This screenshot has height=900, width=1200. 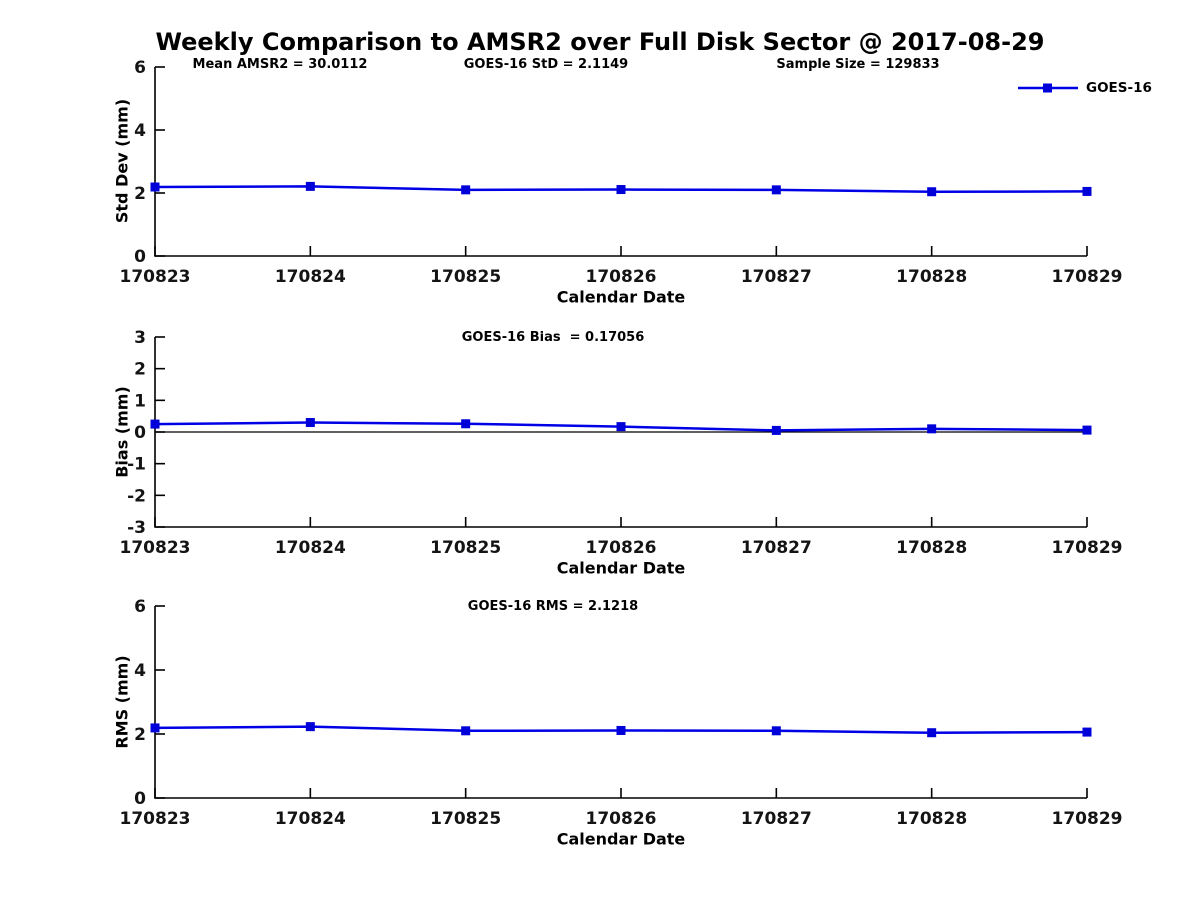 What do you see at coordinates (465, 819) in the screenshot?
I see `rms-plot-x-tick-label: 170825` at bounding box center [465, 819].